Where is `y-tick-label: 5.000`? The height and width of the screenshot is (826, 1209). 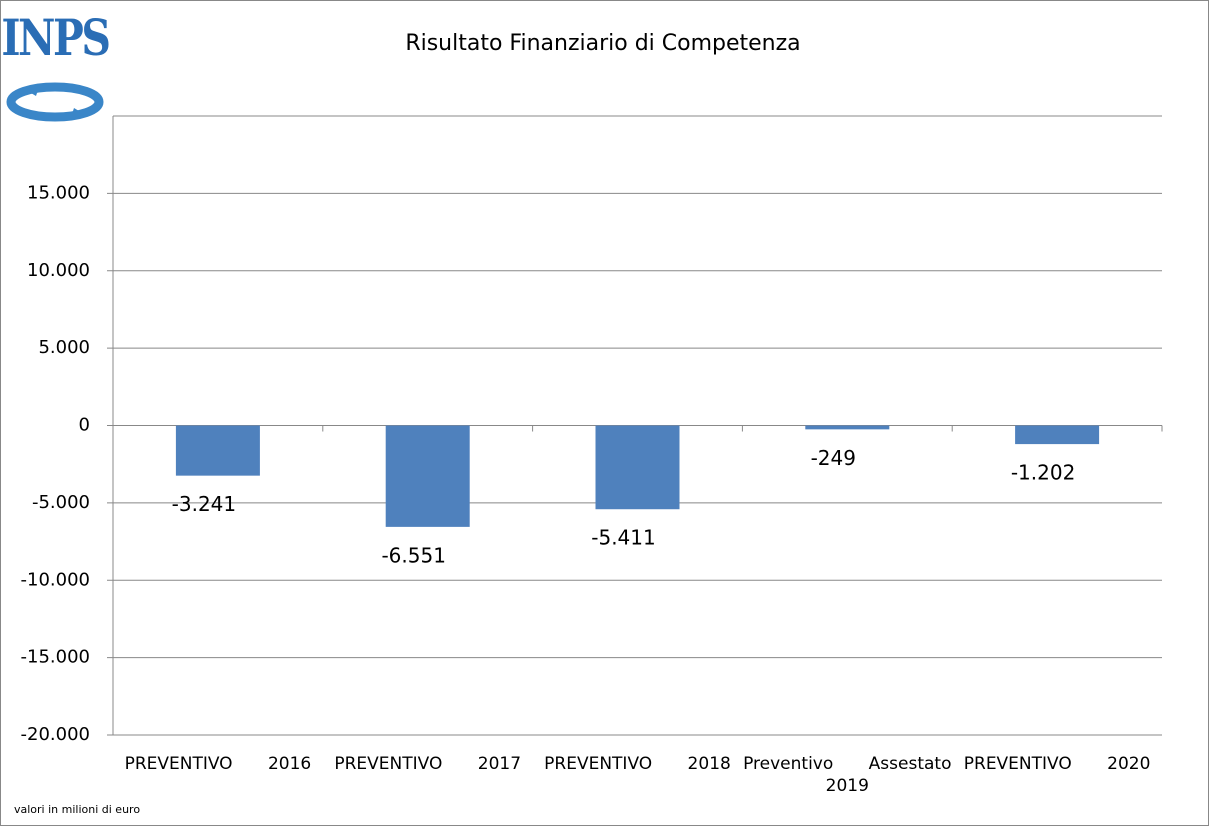 y-tick-label: 5.000 is located at coordinates (64, 347).